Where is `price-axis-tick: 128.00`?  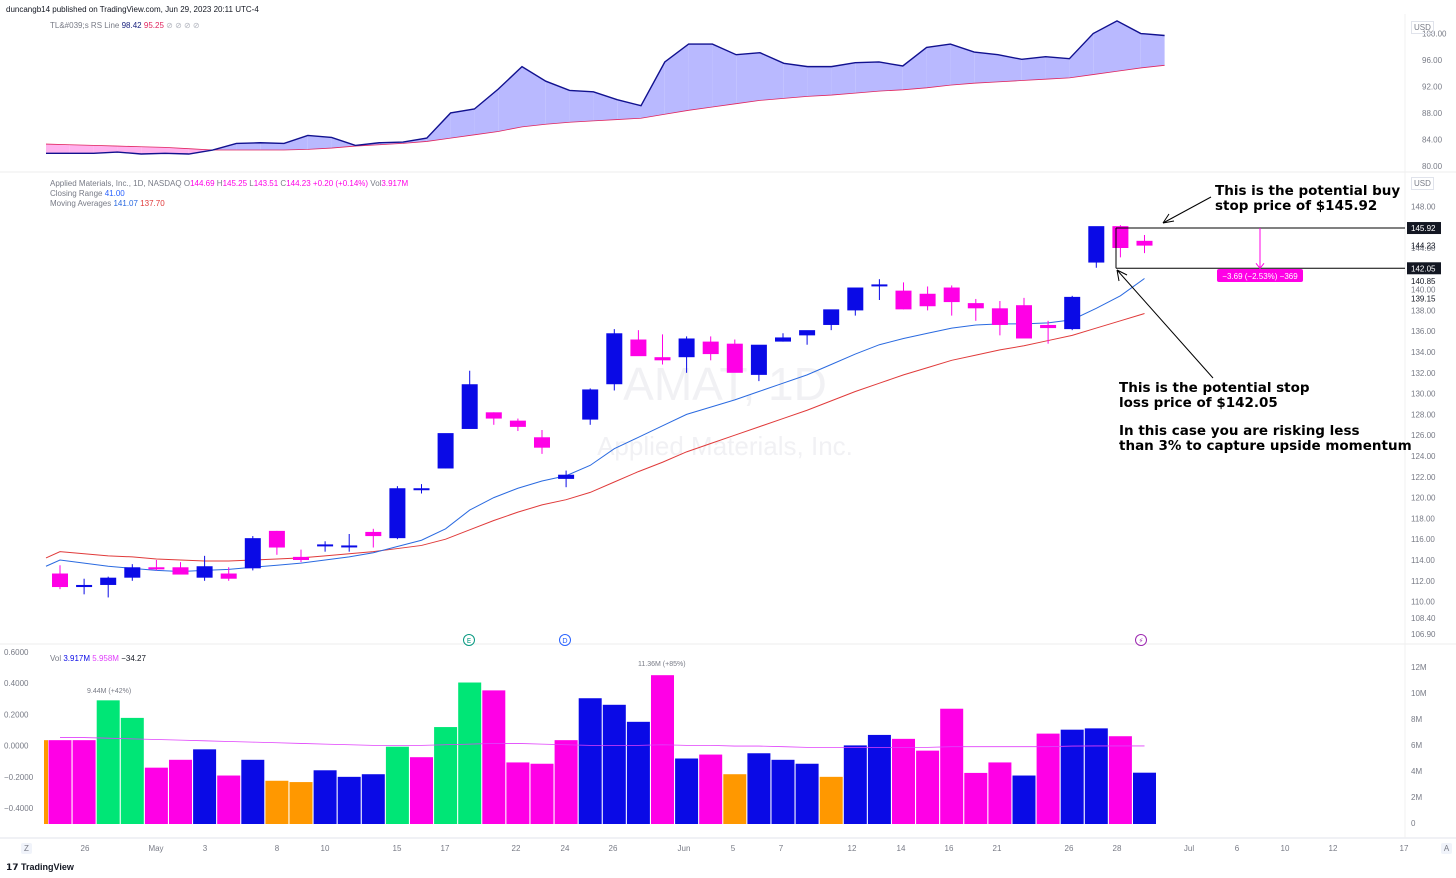 price-axis-tick: 128.00 is located at coordinates (1423, 414).